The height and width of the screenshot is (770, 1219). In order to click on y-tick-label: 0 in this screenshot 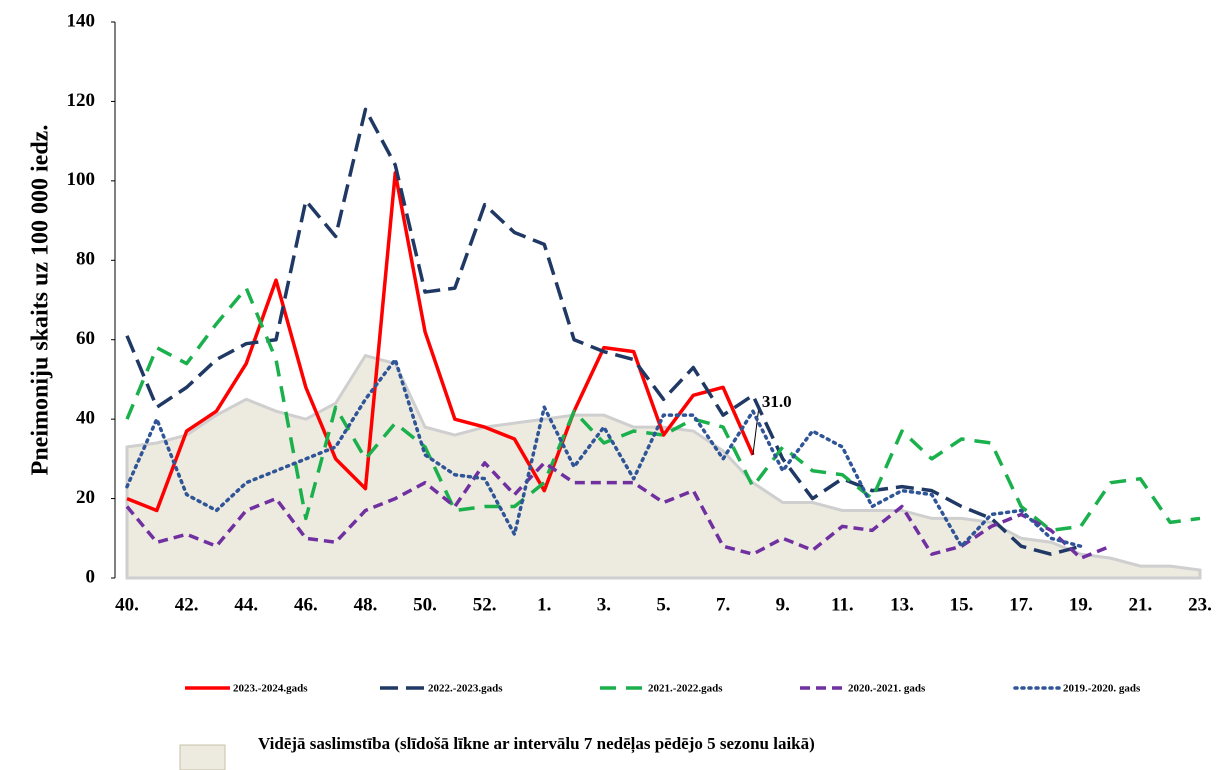, I will do `click(91, 576)`.